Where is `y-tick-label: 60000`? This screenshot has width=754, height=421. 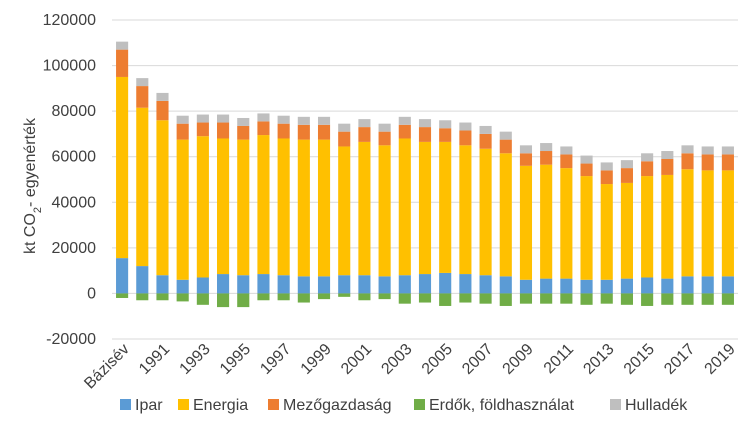 y-tick-label: 60000 is located at coordinates (74, 157).